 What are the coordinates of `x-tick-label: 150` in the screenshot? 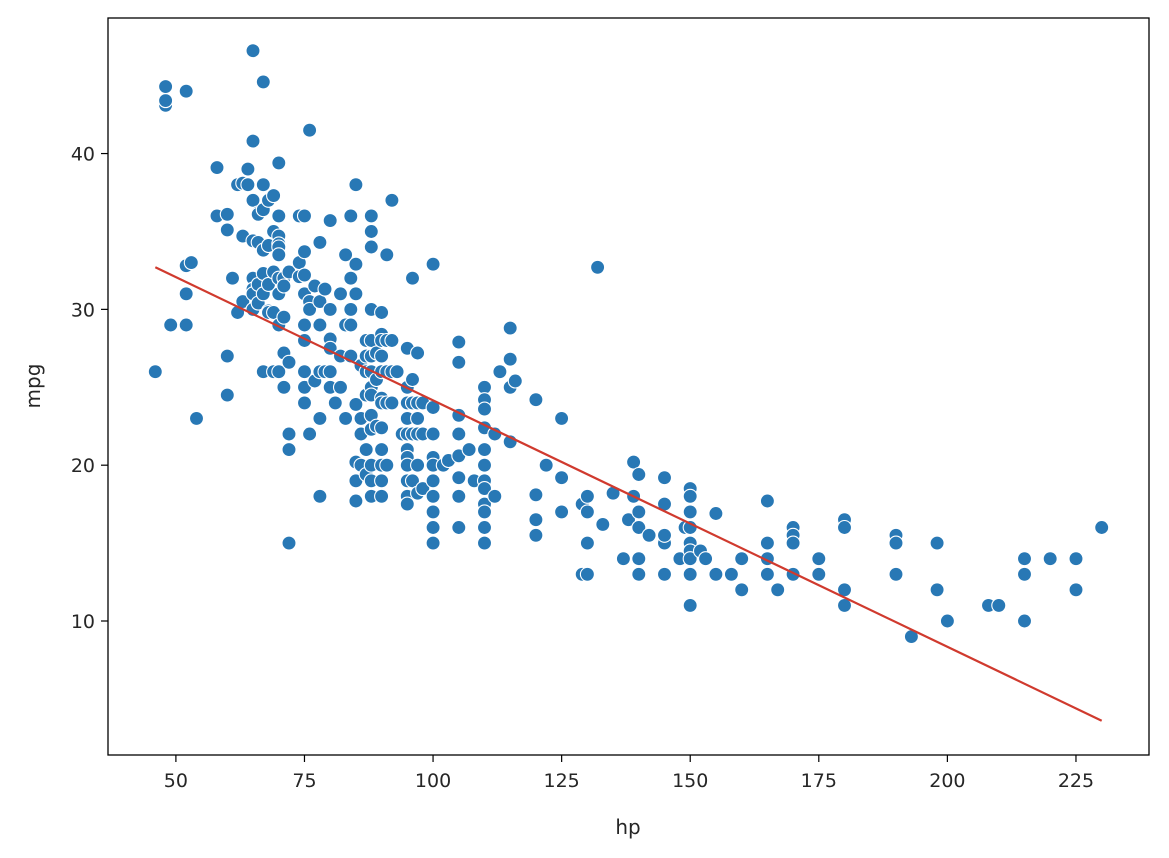 It's located at (690, 781).